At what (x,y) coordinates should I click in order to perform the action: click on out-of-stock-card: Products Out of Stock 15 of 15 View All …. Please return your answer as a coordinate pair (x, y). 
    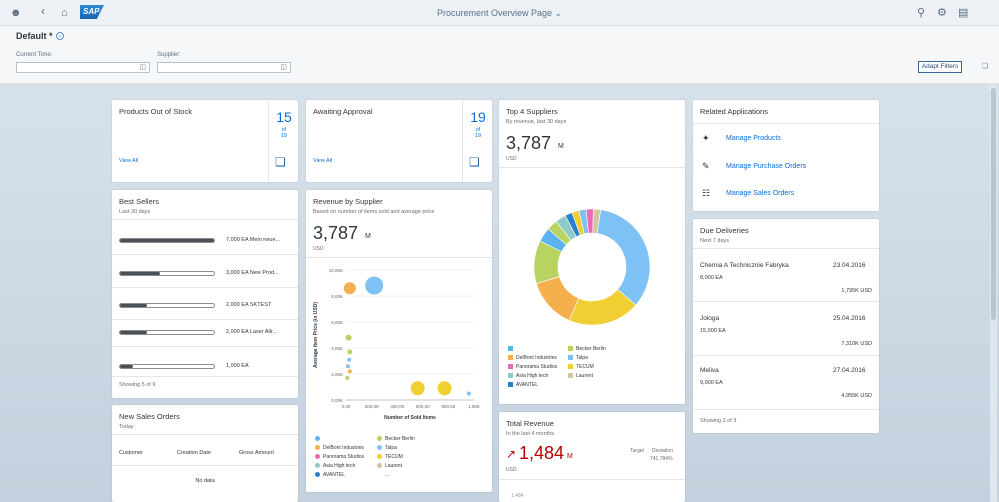
    Looking at the image, I should click on (205, 141).